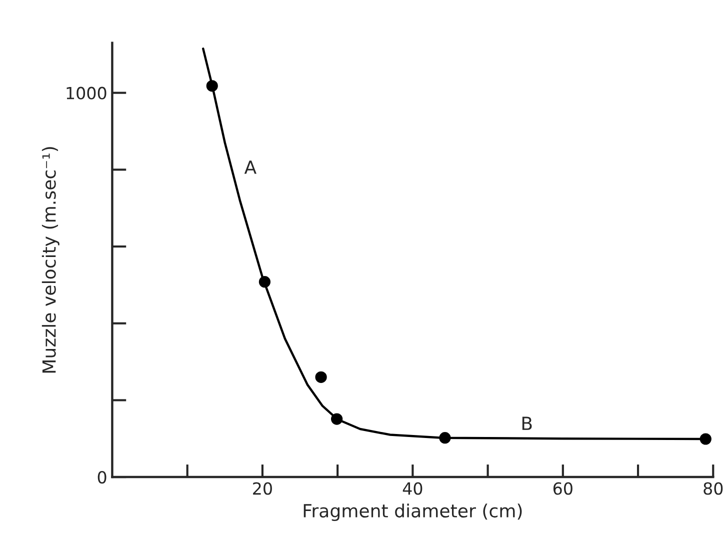  Describe the element at coordinates (412, 488) in the screenshot. I see `x-tick-label: 40` at that location.